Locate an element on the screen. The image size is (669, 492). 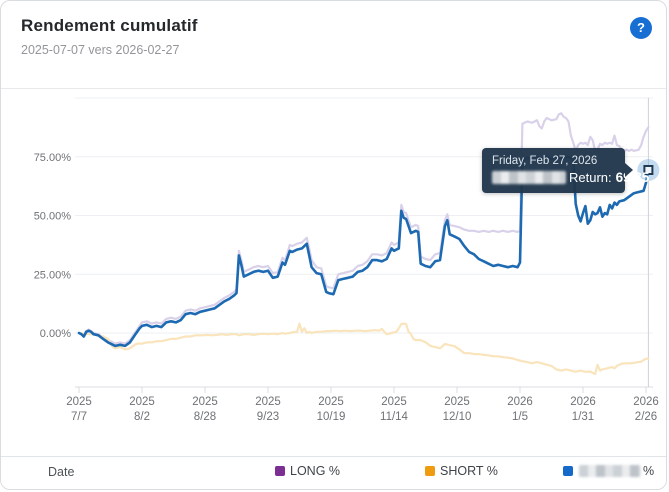
legend-item-main: % is located at coordinates (608, 471).